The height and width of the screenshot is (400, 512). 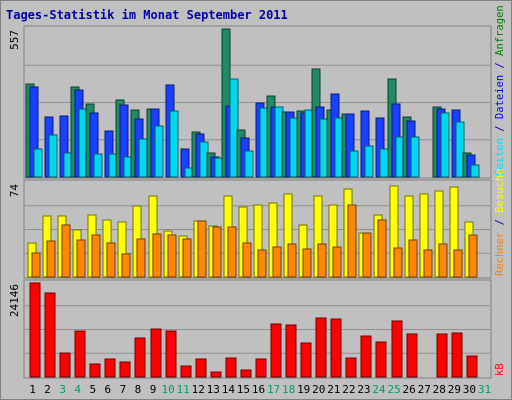 I want to click on x-tick-label-day-7: 7, so click(x=123, y=389).